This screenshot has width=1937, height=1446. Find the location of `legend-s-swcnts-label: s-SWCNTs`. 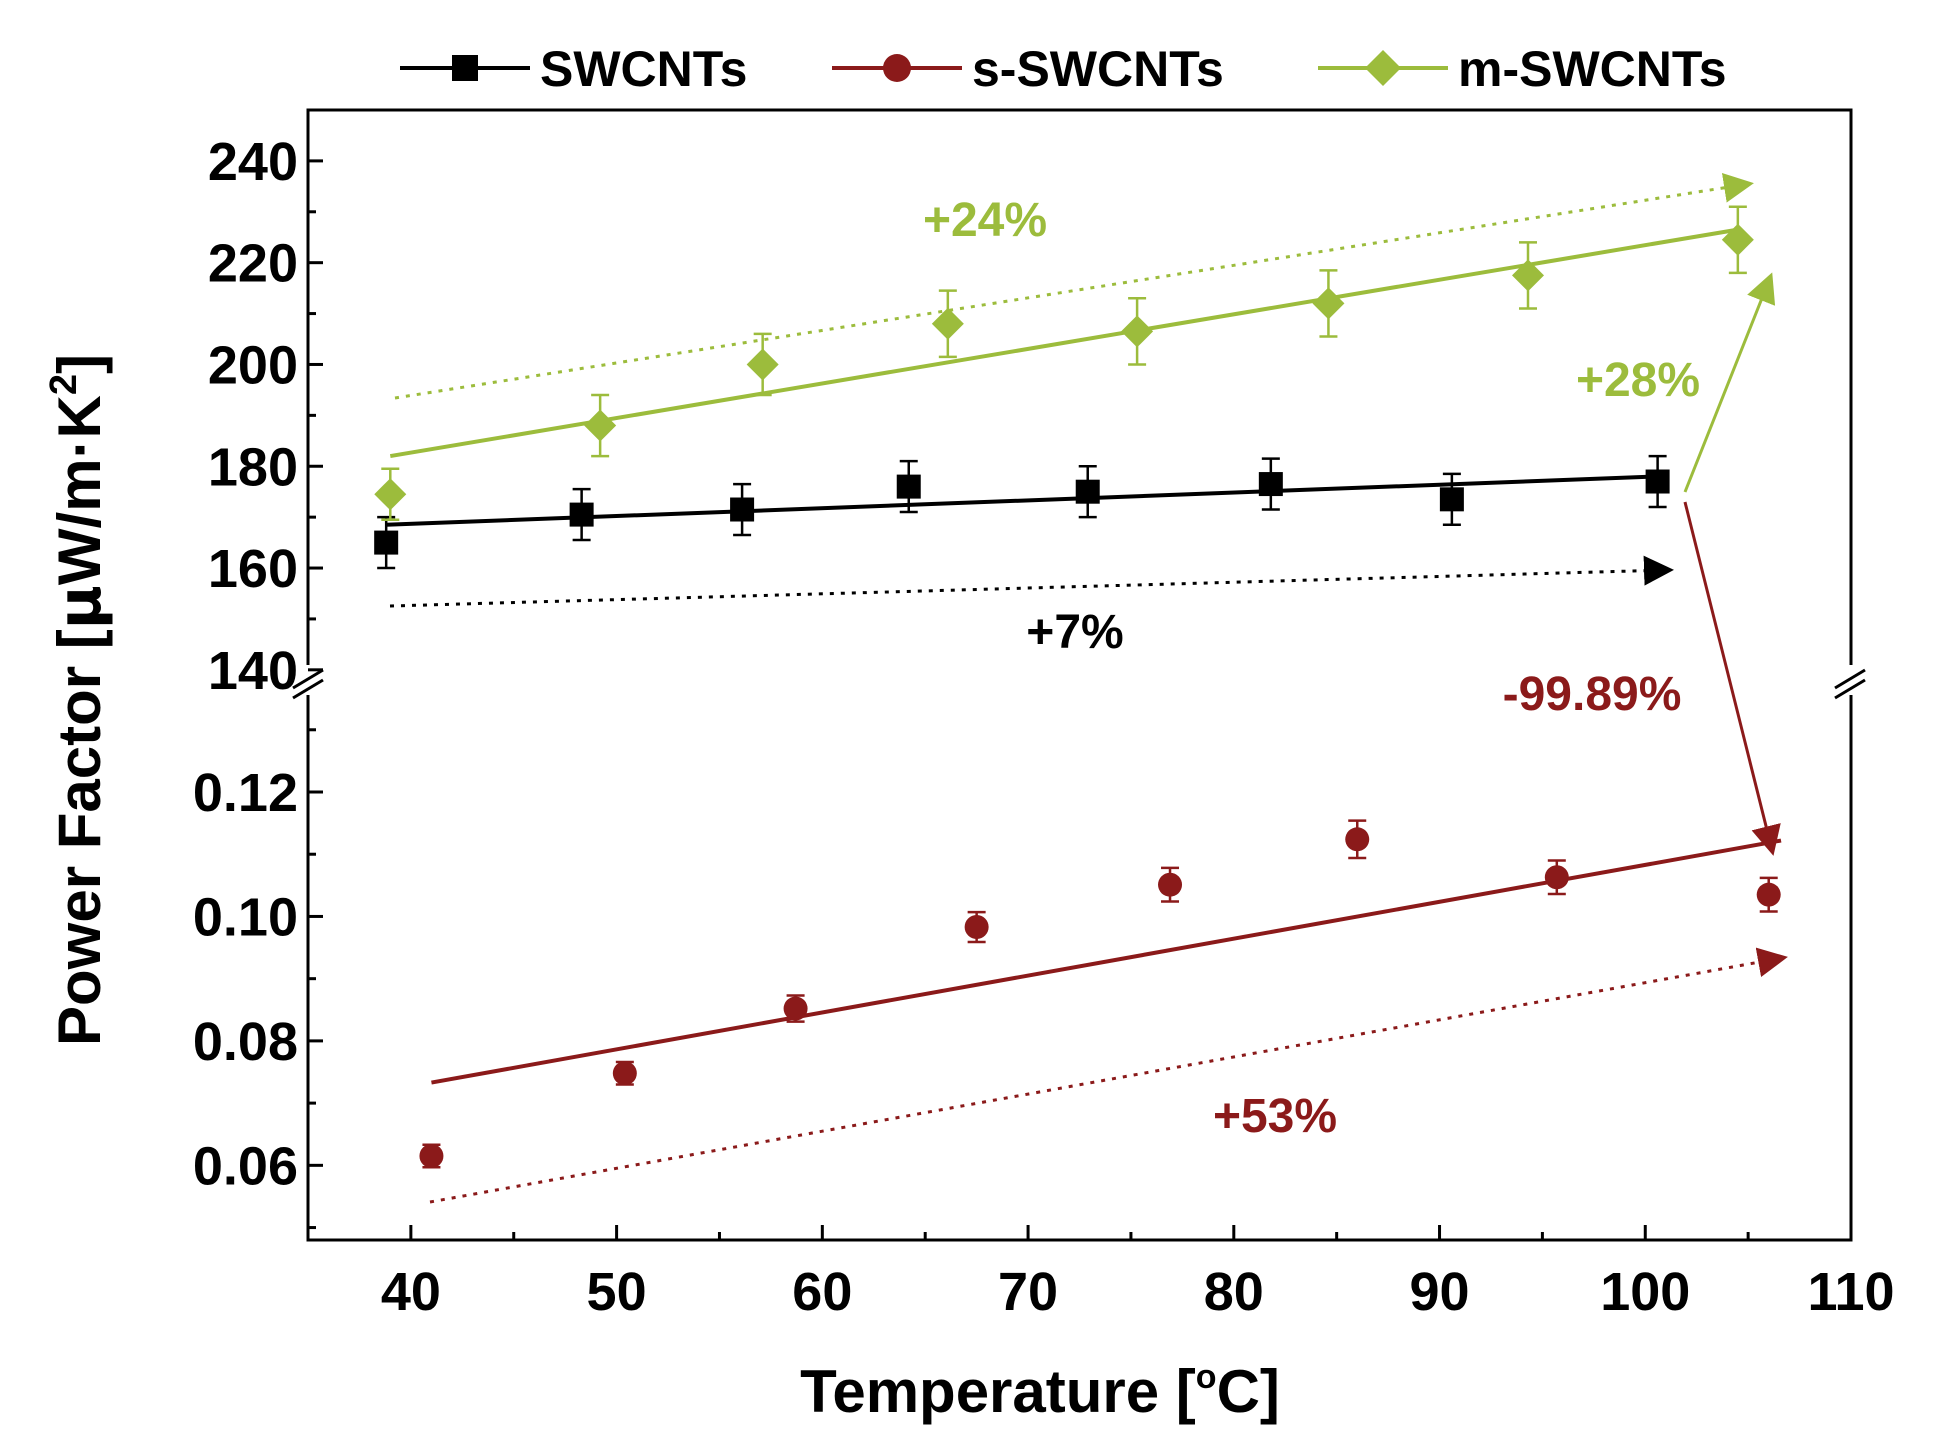

legend-s-swcnts-label: s-SWCNTs is located at coordinates (1098, 69).